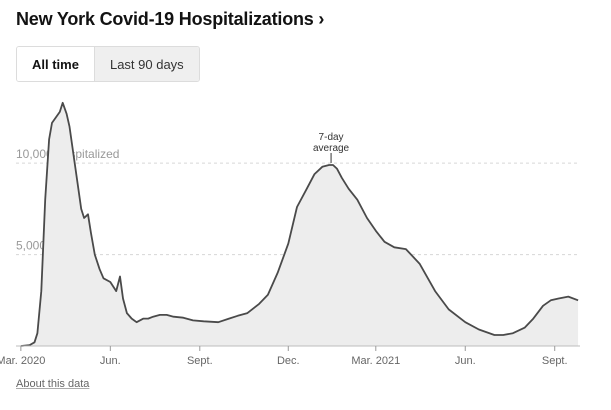 The image size is (611, 410). I want to click on page-title-text: New York Covid-19 Hospitalizations, so click(165, 19).